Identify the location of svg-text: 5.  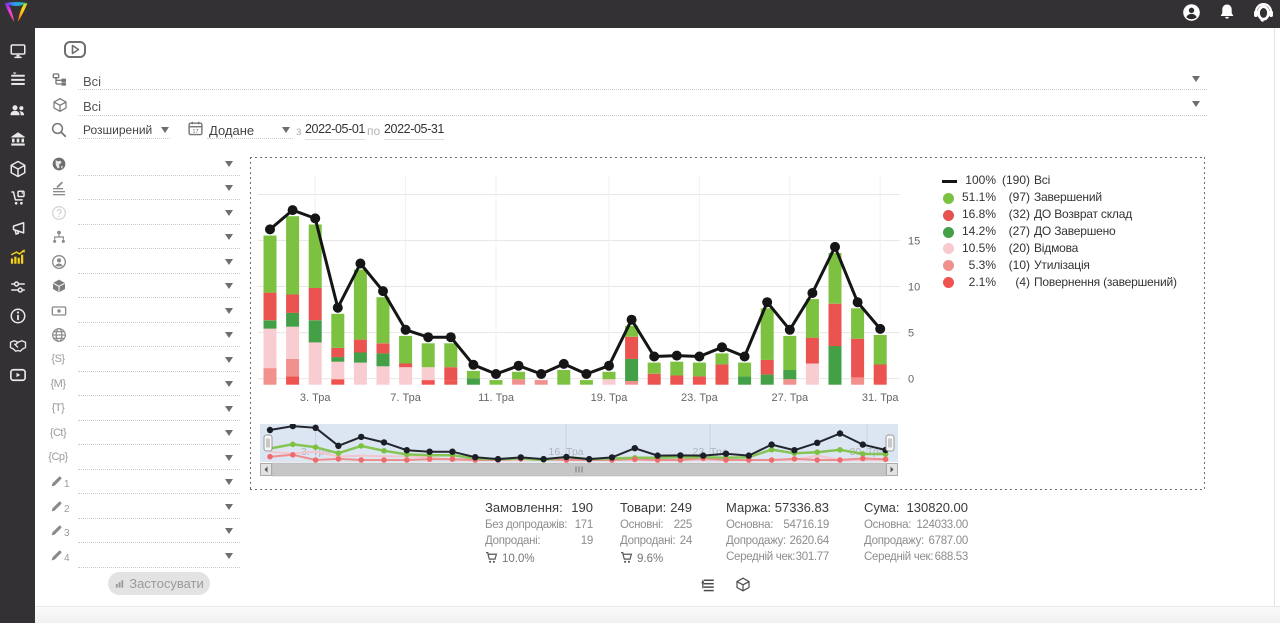
(911, 334).